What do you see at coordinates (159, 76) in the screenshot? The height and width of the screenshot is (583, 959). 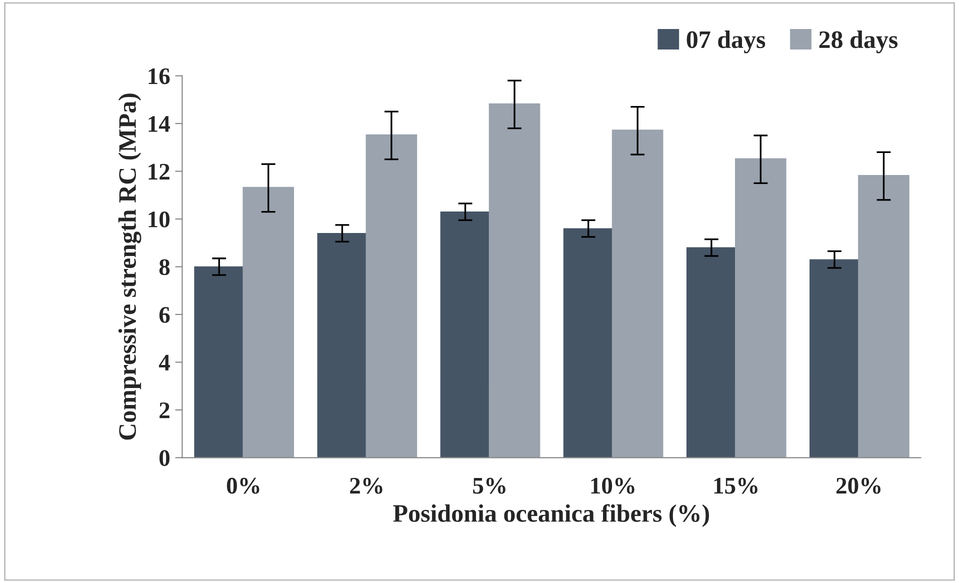 I see `y-tick-label: 16` at bounding box center [159, 76].